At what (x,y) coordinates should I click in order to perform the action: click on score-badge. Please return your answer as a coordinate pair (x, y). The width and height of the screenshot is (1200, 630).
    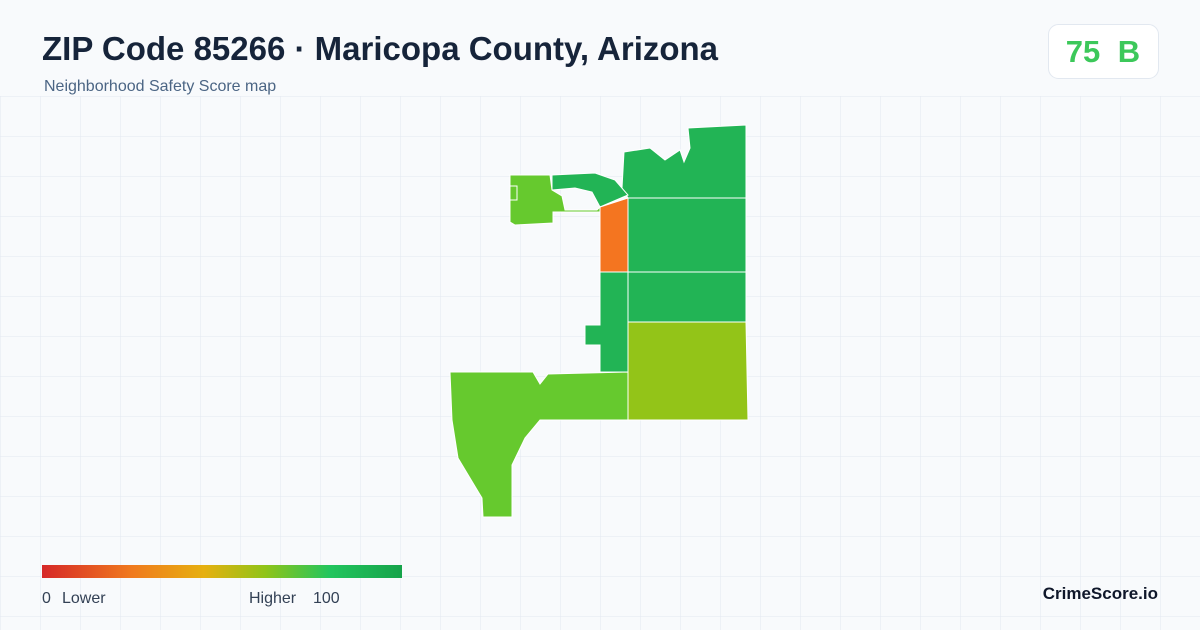
    Looking at the image, I should click on (1103, 51).